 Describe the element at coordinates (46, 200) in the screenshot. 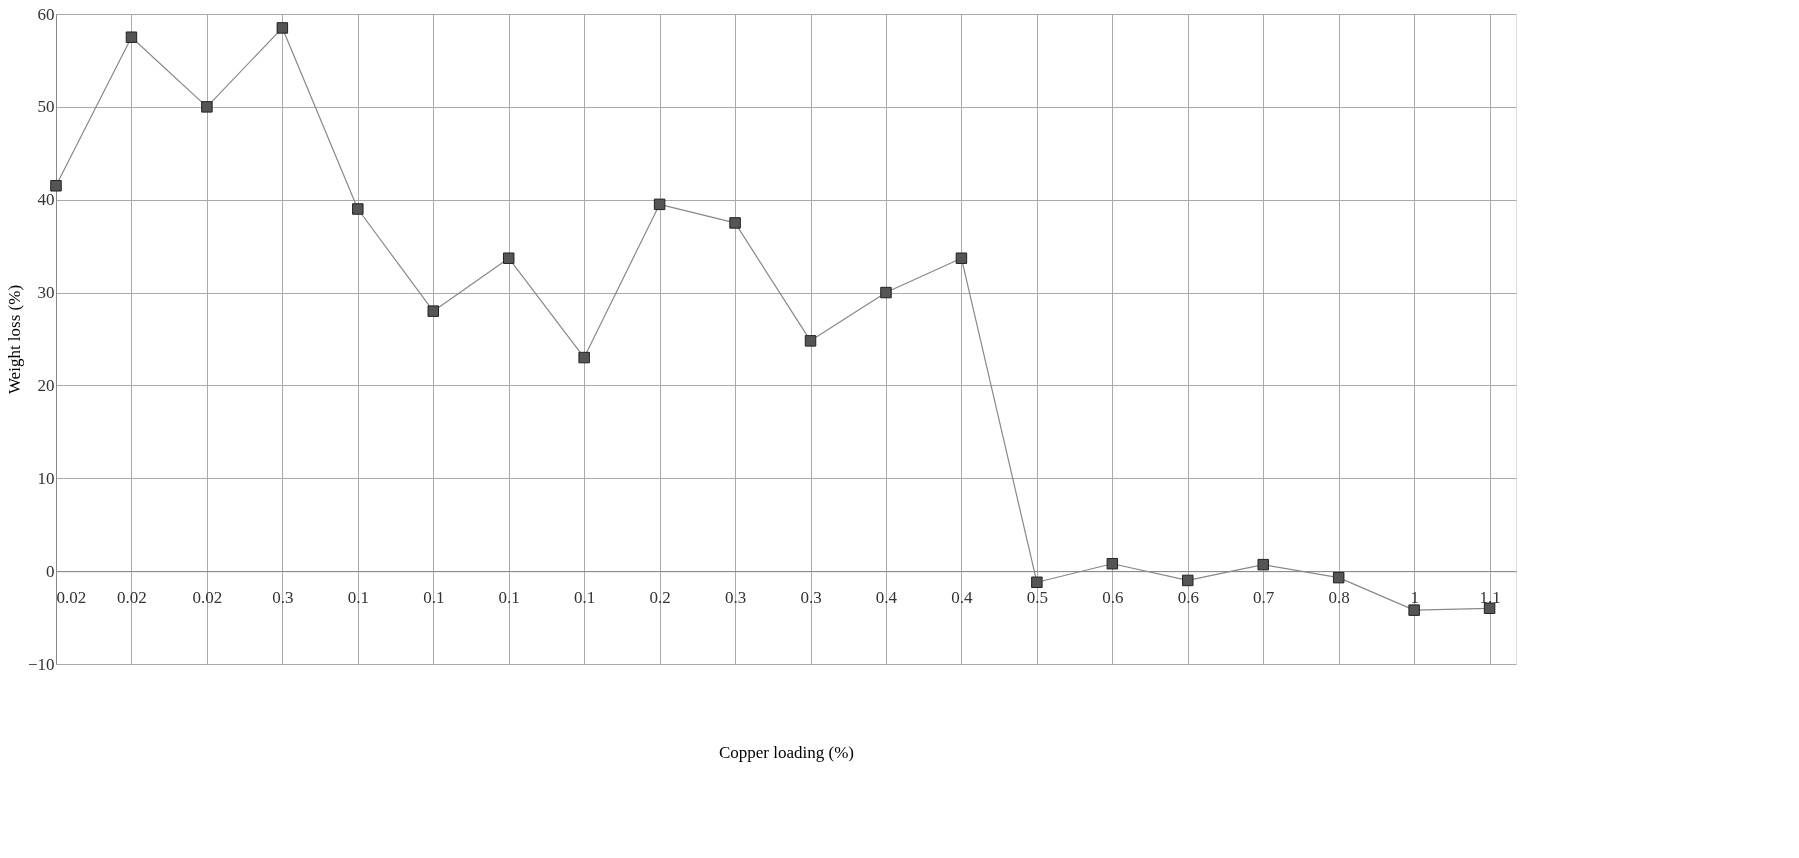

I see `y-tick-label: 40` at that location.